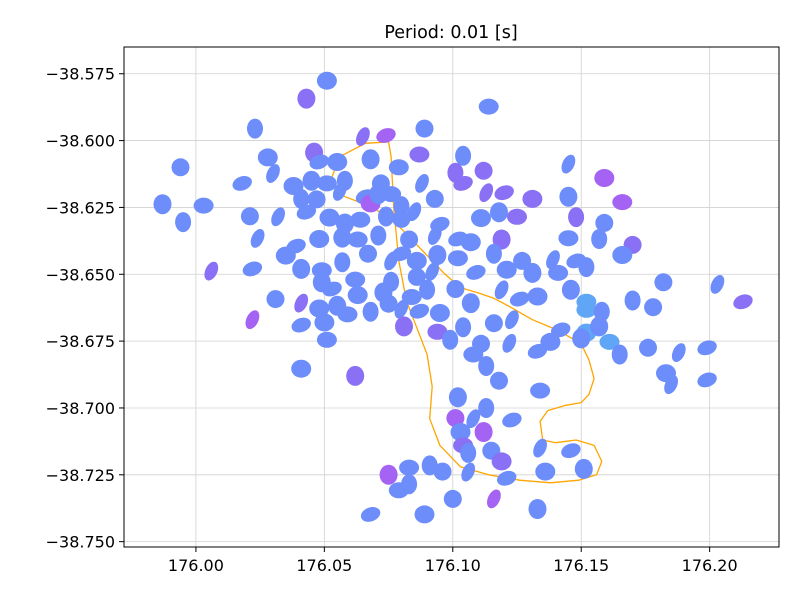 The height and width of the screenshot is (600, 800). What do you see at coordinates (80, 274) in the screenshot?
I see `y-tick-label: −38.650` at bounding box center [80, 274].